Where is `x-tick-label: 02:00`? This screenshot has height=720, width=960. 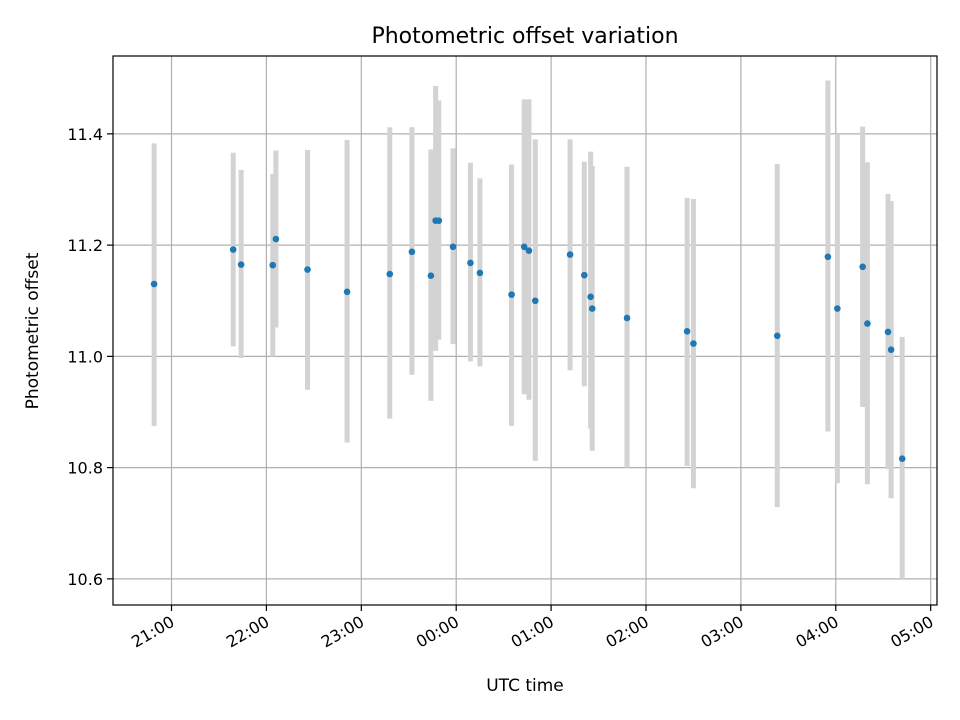 x-tick-label: 02:00 is located at coordinates (627, 632).